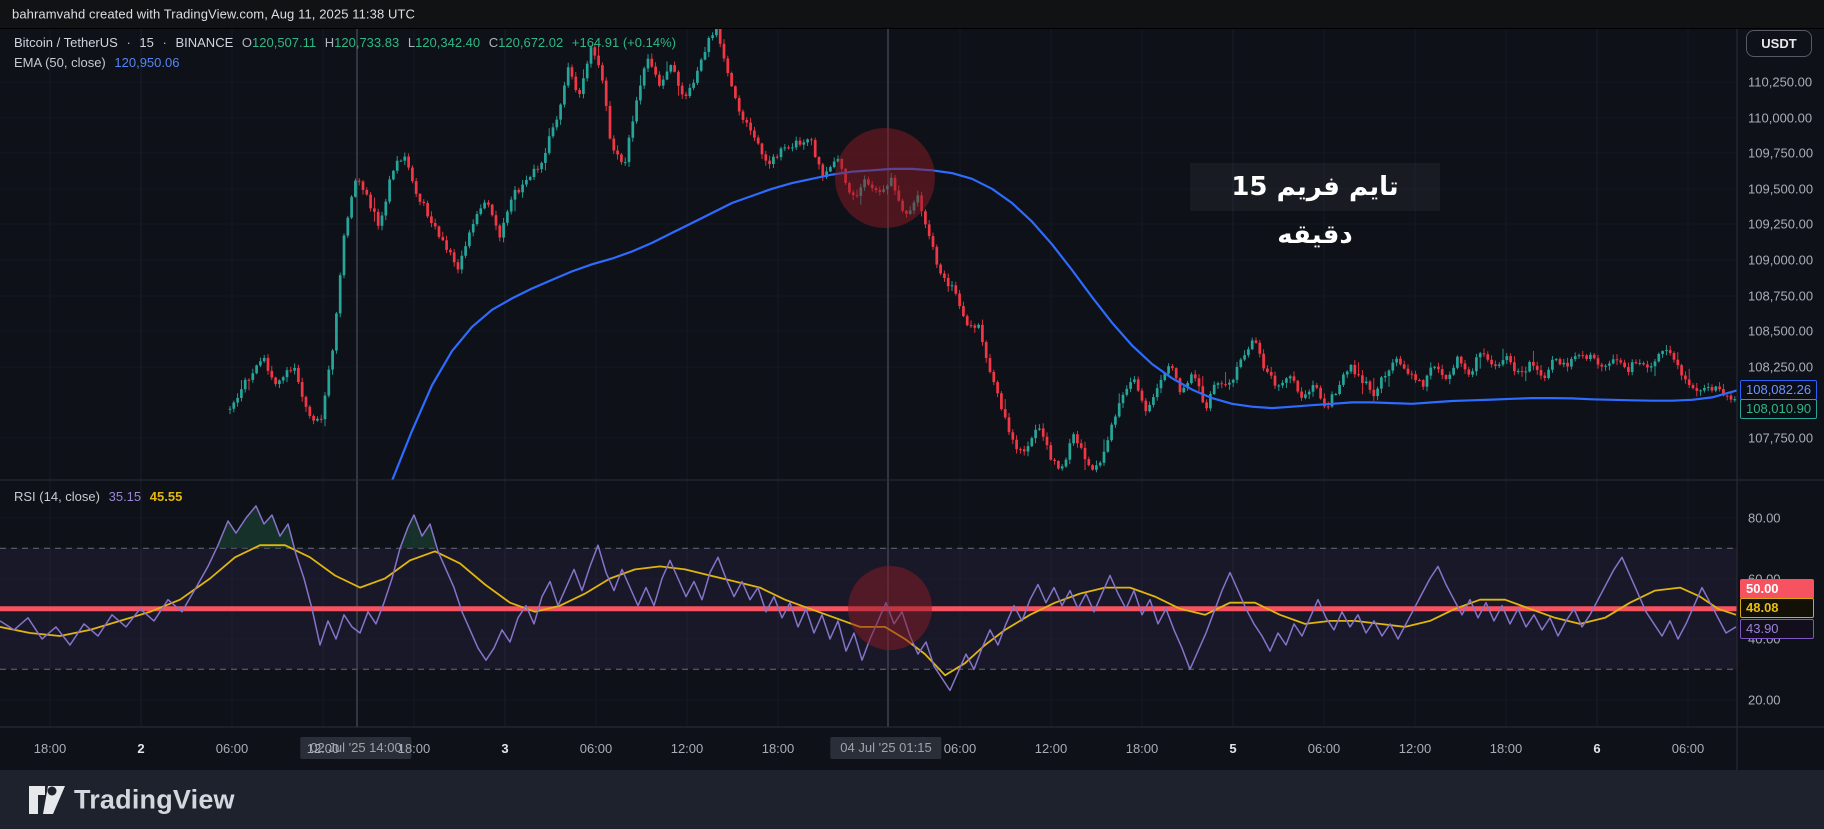 Image resolution: width=1824 pixels, height=829 pixels. I want to click on timeframe-annotation: تايم فريم 15 دقيقه, so click(1315, 206).